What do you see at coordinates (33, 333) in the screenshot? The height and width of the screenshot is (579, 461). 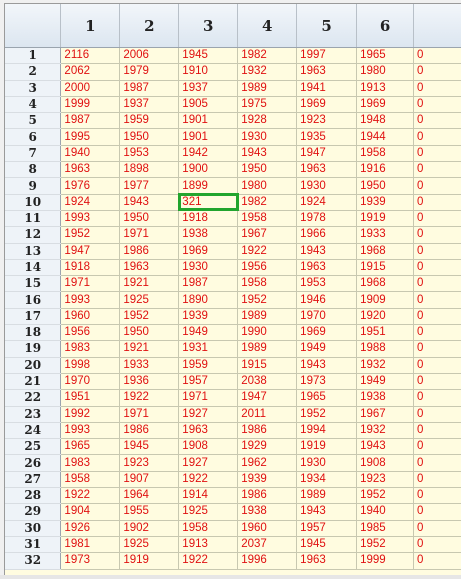 I see `row-header: 18` at bounding box center [33, 333].